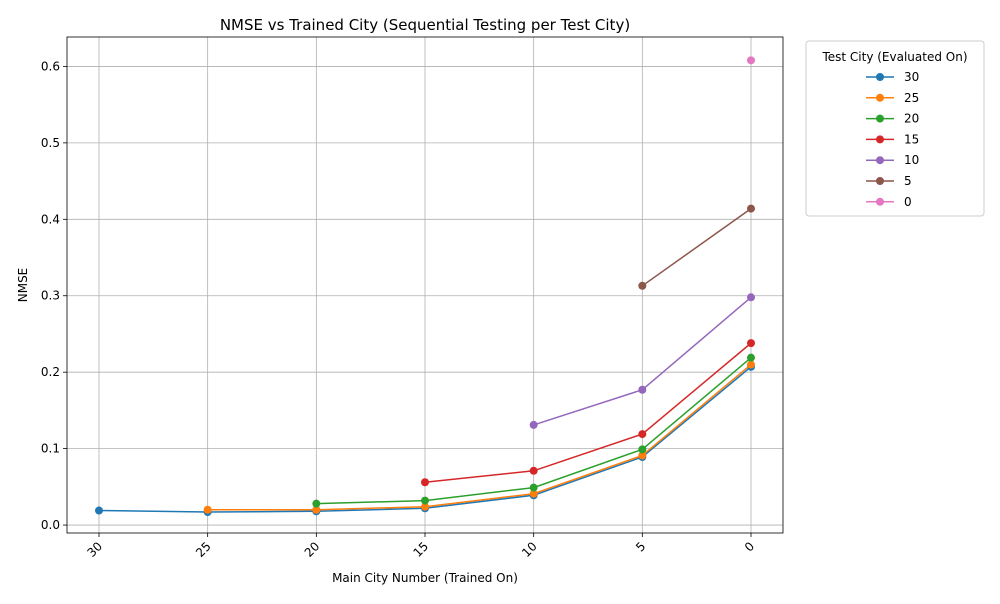  Describe the element at coordinates (50, 143) in the screenshot. I see `y-tick-label: 0.5` at that location.